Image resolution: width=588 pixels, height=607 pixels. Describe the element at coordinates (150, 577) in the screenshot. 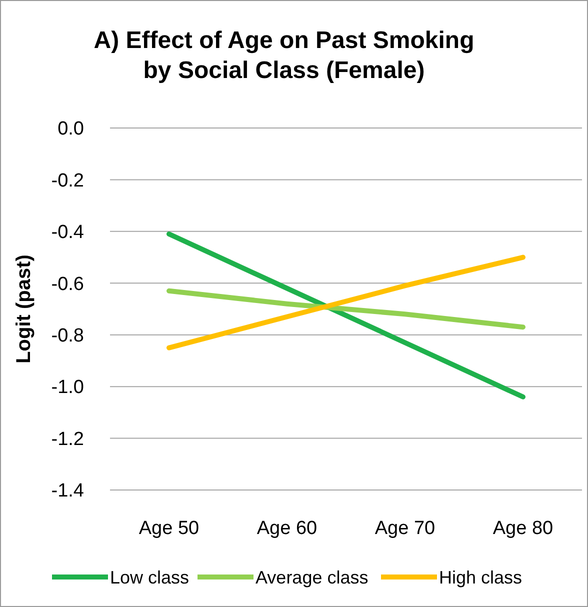

I see `legend-label: Low class` at that location.